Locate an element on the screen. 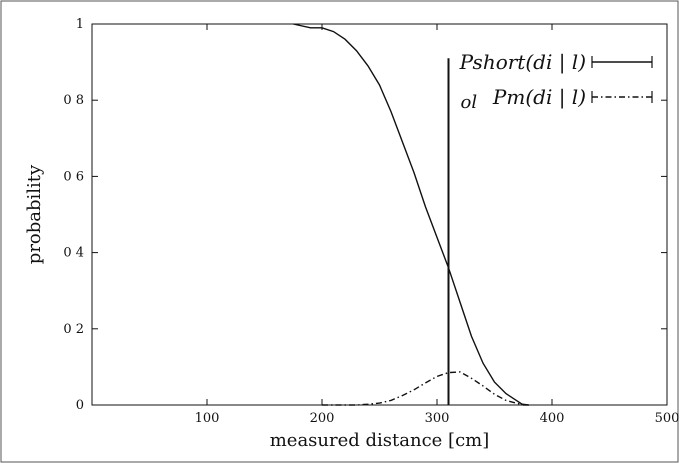  legend-label: Pshort(di | l) is located at coordinates (522, 62).